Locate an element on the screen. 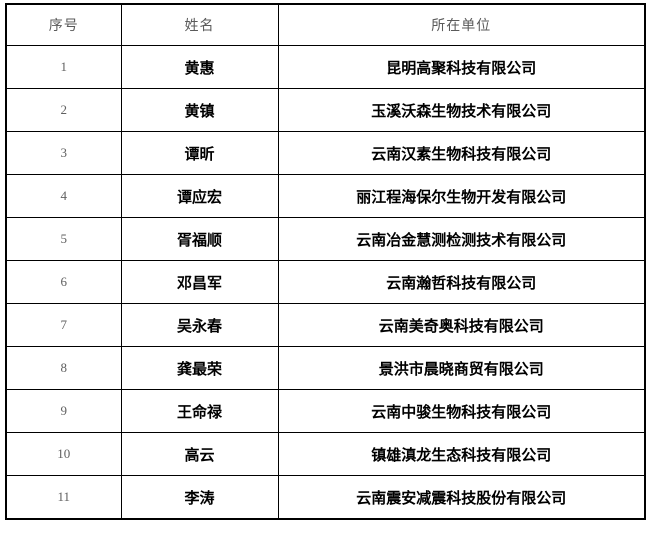  table-row: 10 高云 镇雄滇龙生态科技有限公司 is located at coordinates (325, 454).